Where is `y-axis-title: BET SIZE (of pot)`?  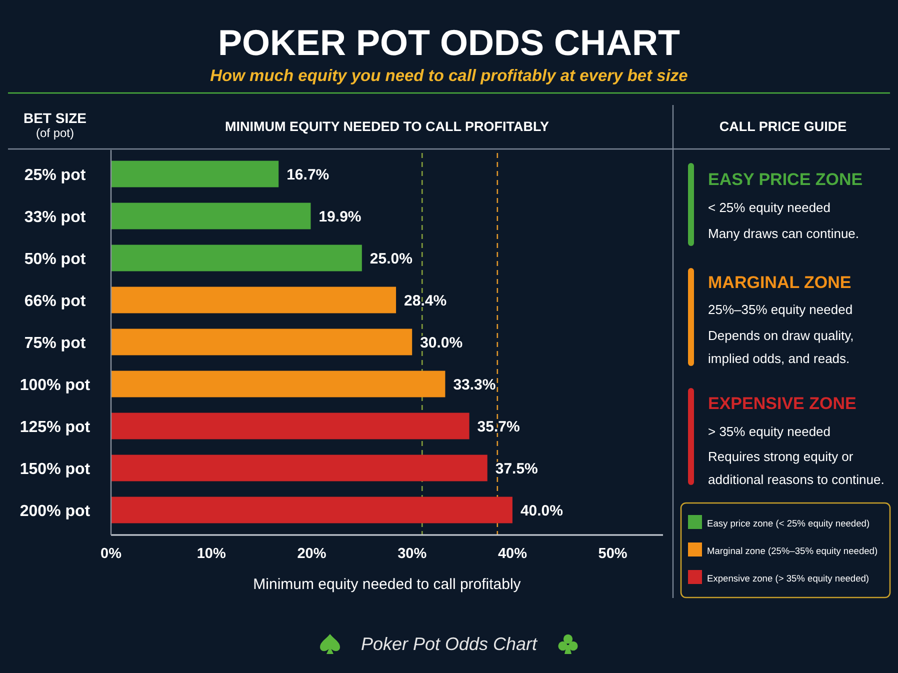 y-axis-title: BET SIZE (of pot) is located at coordinates (55, 125).